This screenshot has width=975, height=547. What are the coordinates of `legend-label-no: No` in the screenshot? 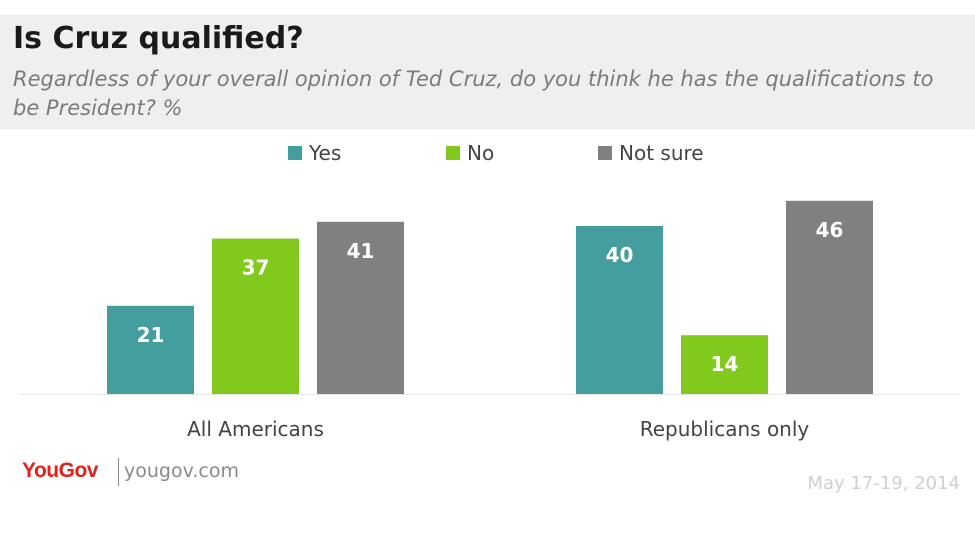 It's located at (481, 153).